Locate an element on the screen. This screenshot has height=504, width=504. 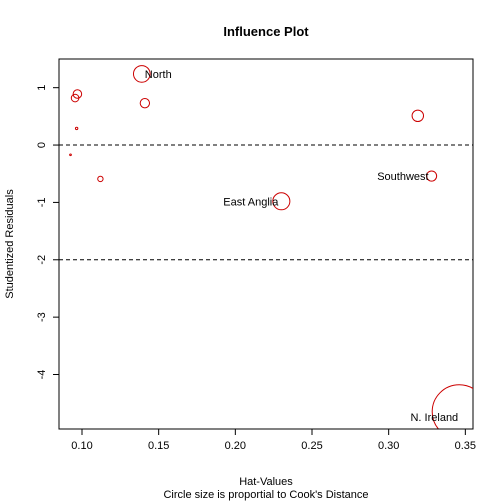
y-tick-label-1: -3 is located at coordinates (42, 317).